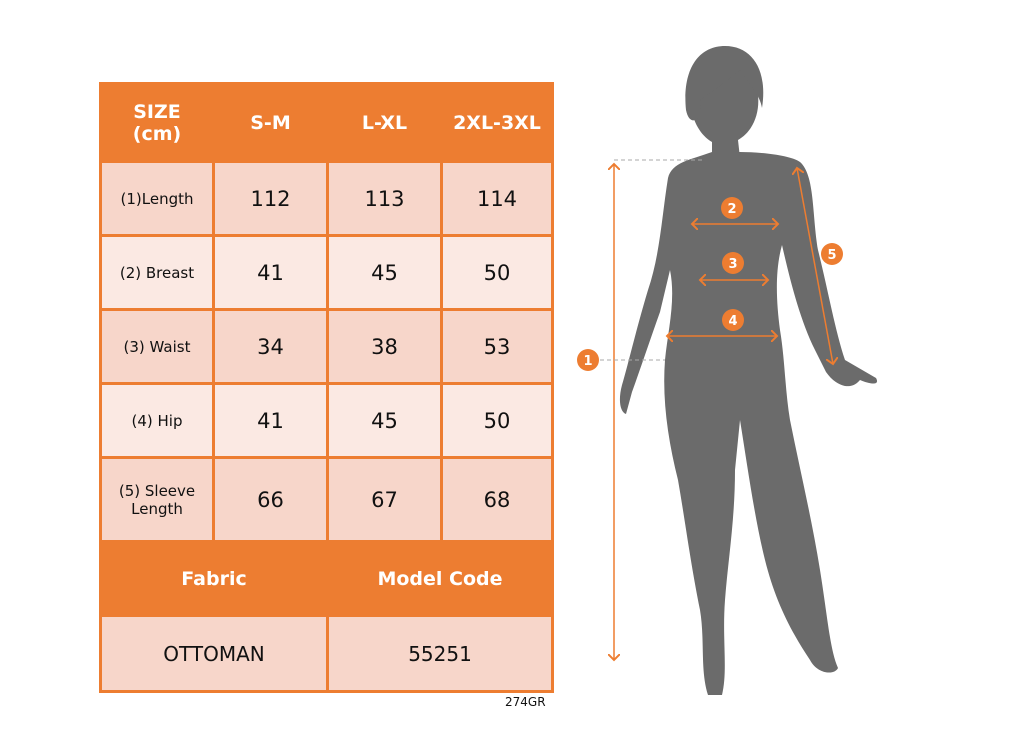 This screenshot has height=735, width=1024. Describe the element at coordinates (157, 122) in the screenshot. I see `size-header: SIZE (cm)` at that location.